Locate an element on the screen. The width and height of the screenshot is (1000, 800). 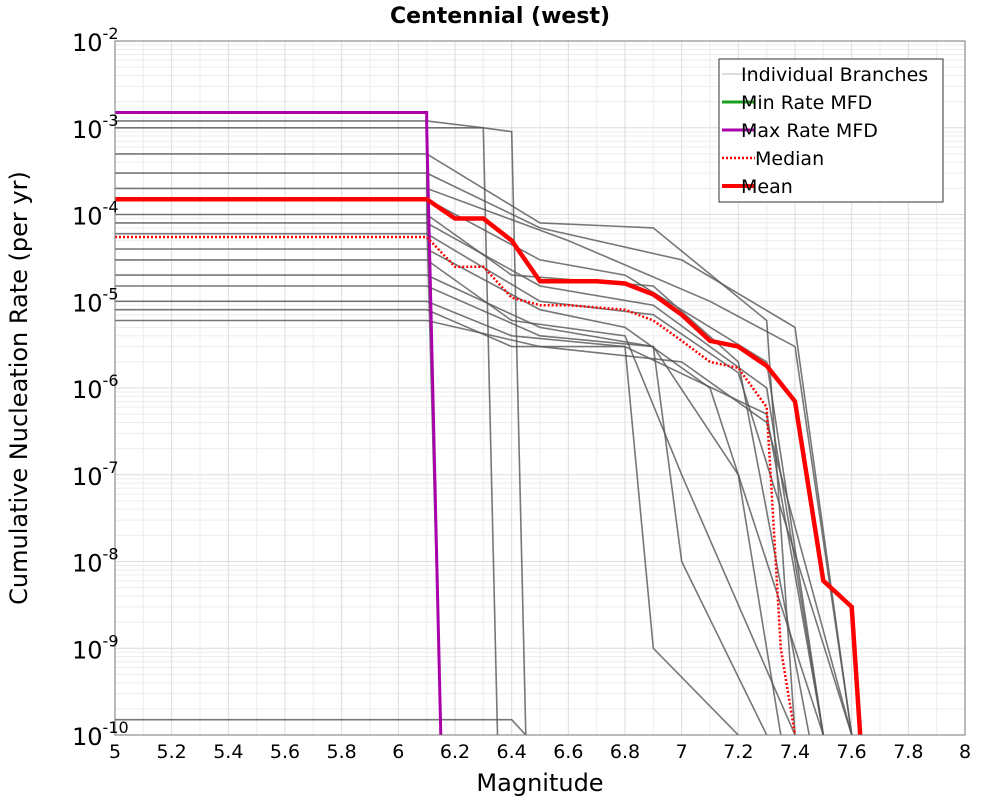
branch-line is located at coordinates (321, 726).